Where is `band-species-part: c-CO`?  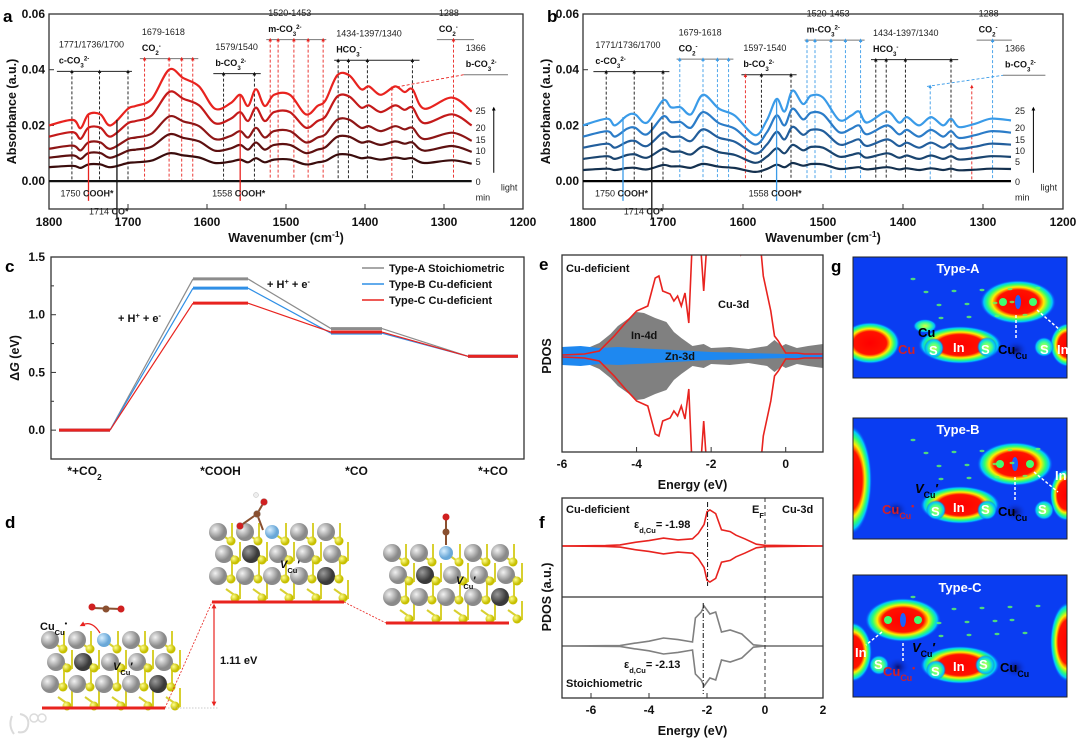
band-species-part: c-CO is located at coordinates (606, 61).